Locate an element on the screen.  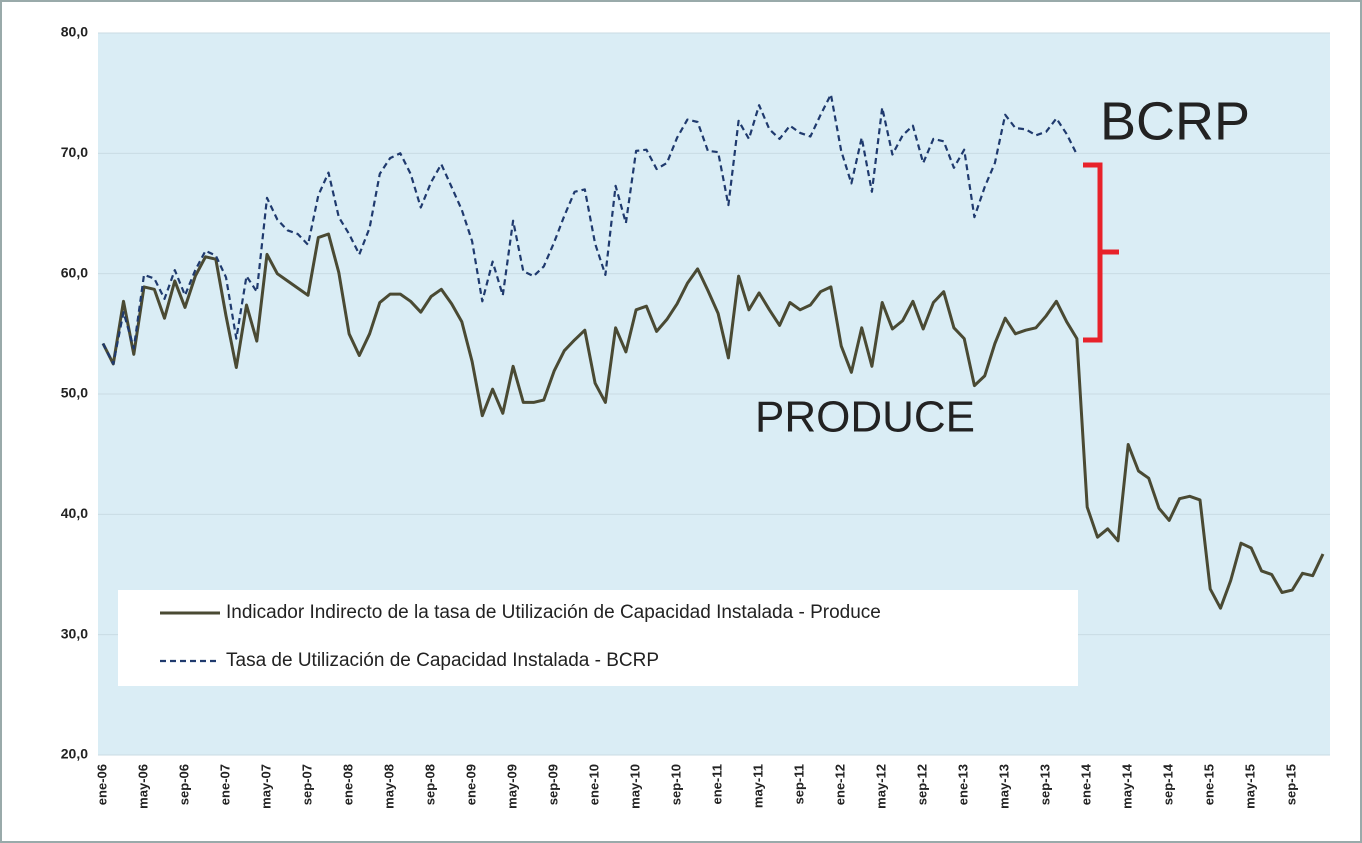
x-tick-label: may-06 is located at coordinates (142, 786).